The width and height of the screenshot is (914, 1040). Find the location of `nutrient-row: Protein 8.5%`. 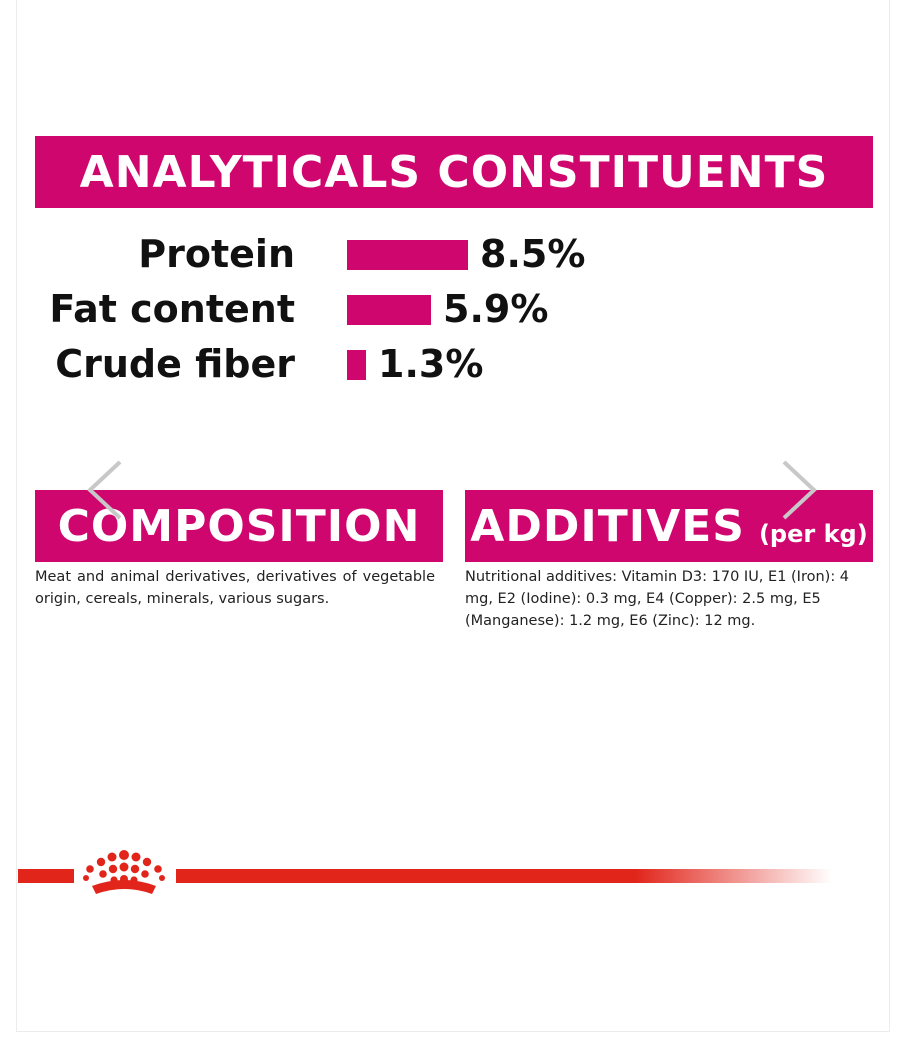

nutrient-row: Protein 8.5% is located at coordinates (450, 254).